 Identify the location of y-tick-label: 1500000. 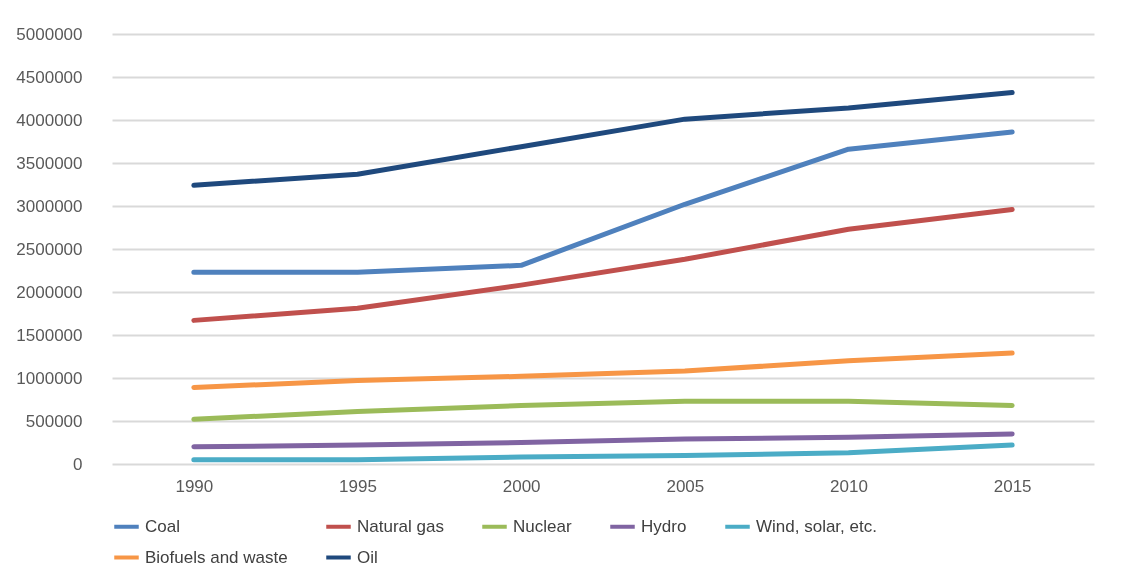
(49, 335).